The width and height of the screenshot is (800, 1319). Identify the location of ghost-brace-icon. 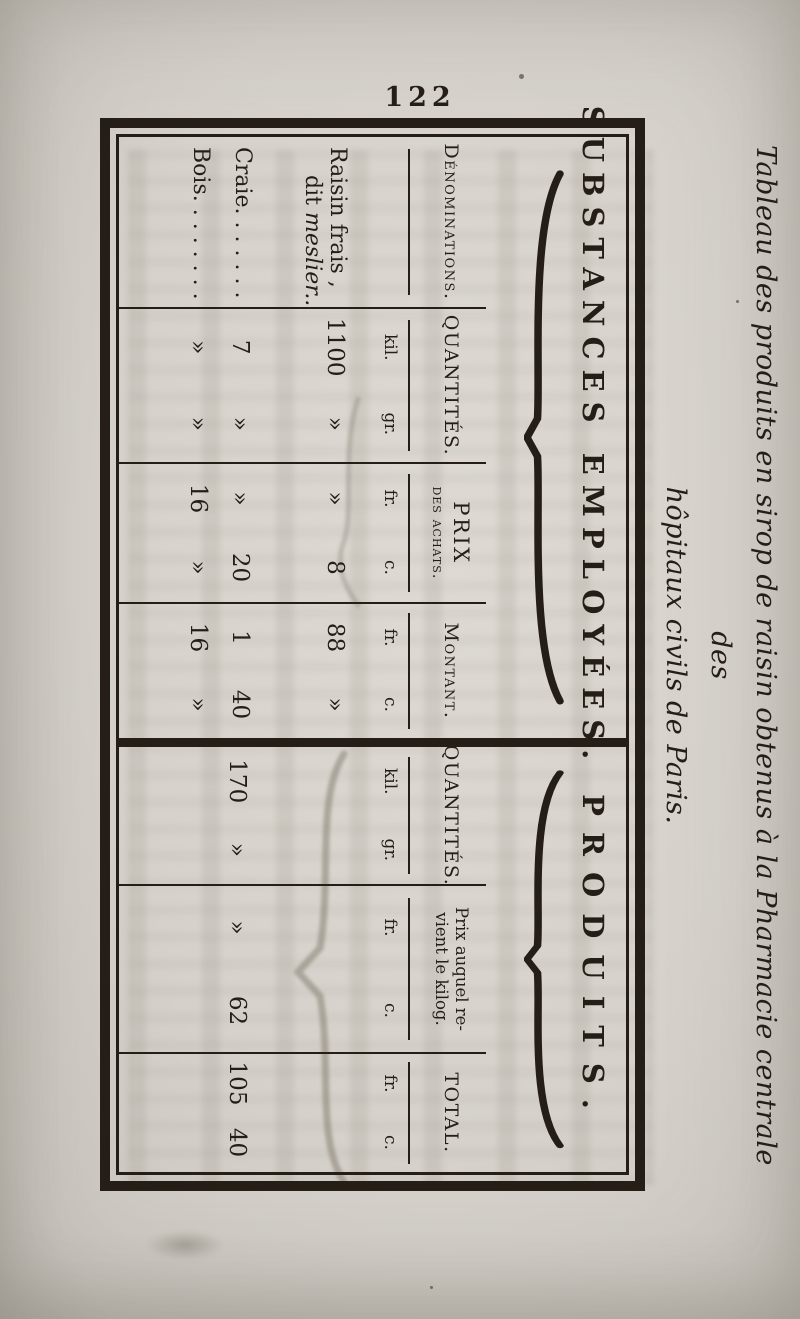
(320, 968).